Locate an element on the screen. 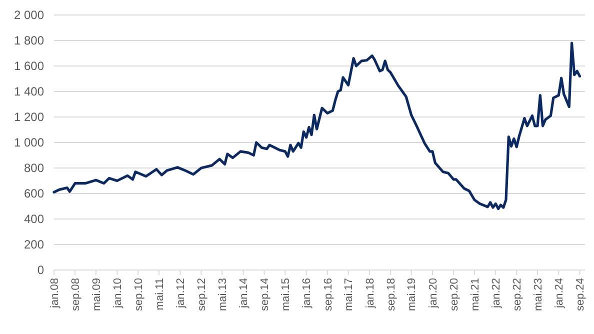 The width and height of the screenshot is (594, 334). x-tick-label: jan.20 is located at coordinates (433, 293).